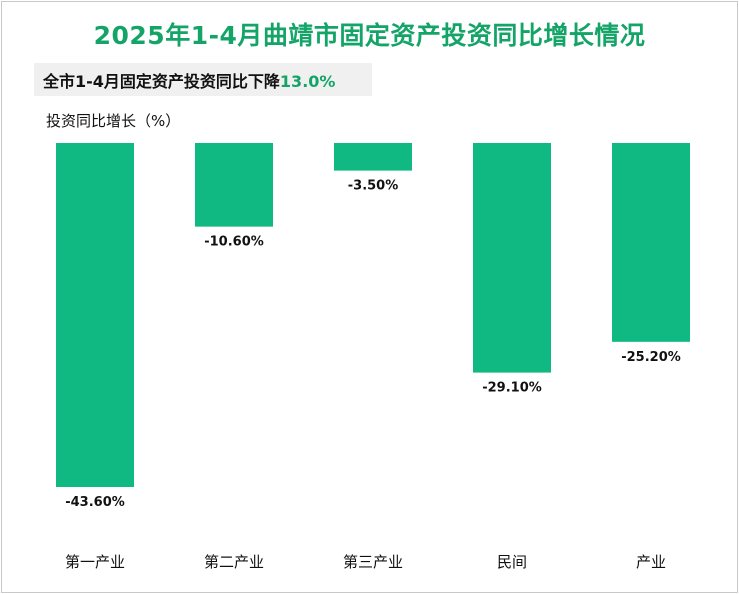 Image resolution: width=739 pixels, height=594 pixels. Describe the element at coordinates (512, 388) in the screenshot. I see `data-label-4: -29.10%` at that location.